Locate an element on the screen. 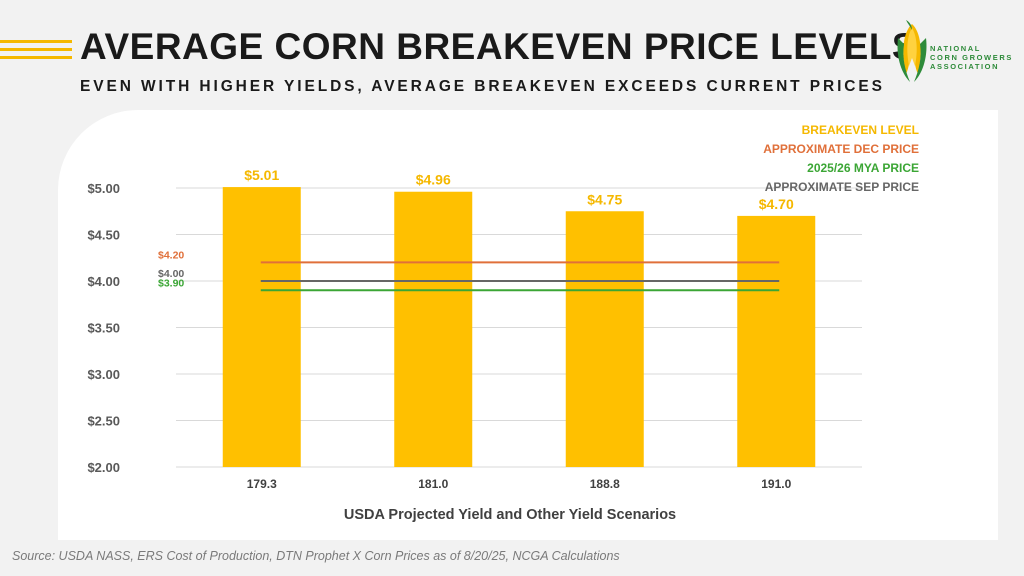 This screenshot has width=1024, height=576. price-line-label: $4.00 is located at coordinates (171, 274).